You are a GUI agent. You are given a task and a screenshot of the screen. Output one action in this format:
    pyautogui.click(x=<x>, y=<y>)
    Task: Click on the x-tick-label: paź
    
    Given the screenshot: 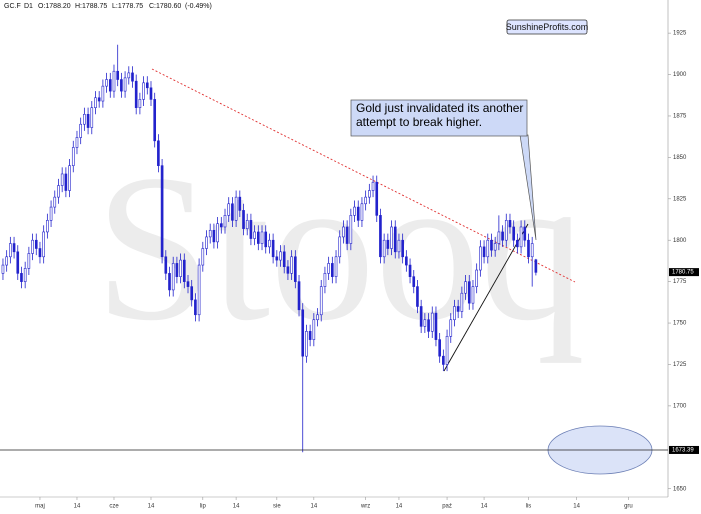 What is the action you would take?
    pyautogui.click(x=447, y=507)
    